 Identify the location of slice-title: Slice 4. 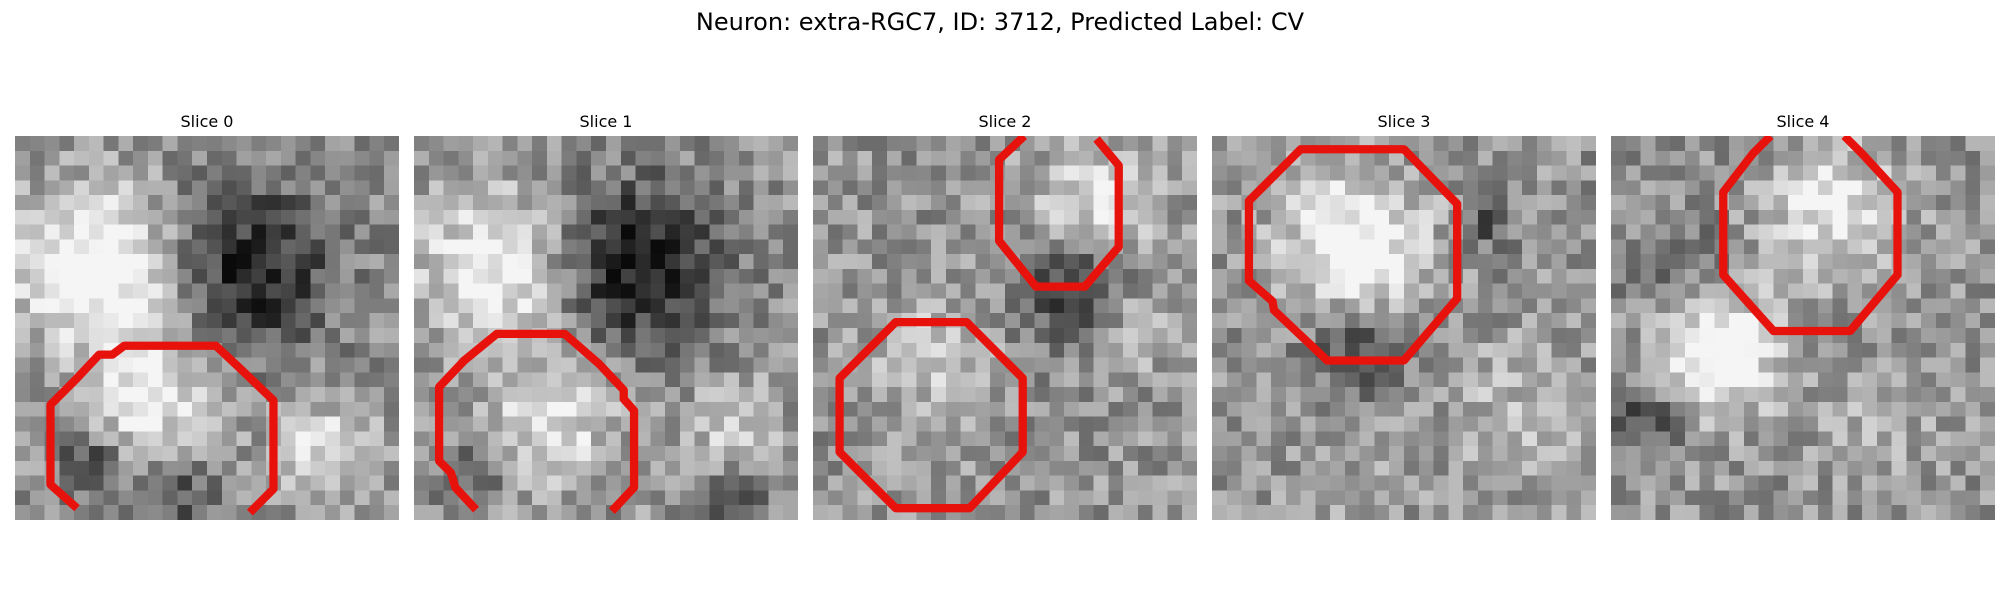
(1803, 121).